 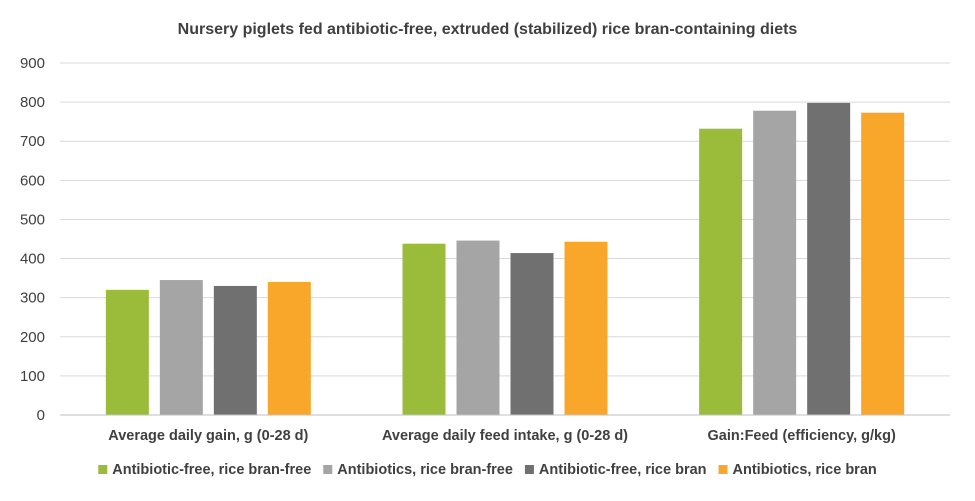 I want to click on category-label: Average daily feed intake, g (0-28 d), so click(x=505, y=436).